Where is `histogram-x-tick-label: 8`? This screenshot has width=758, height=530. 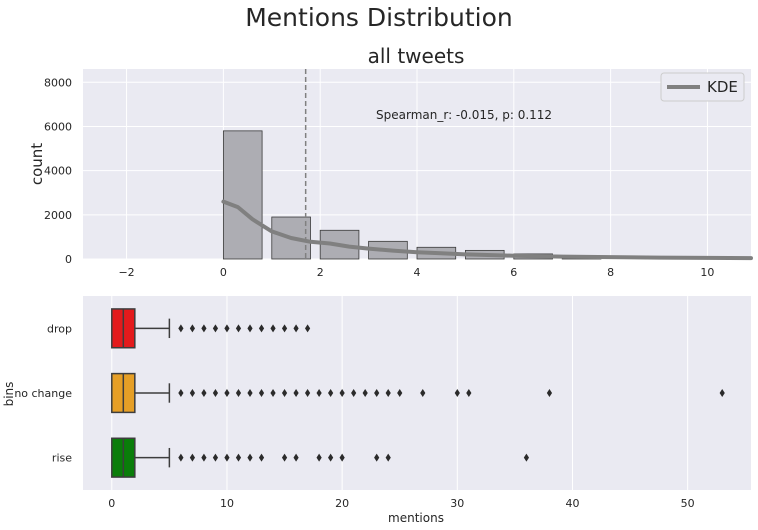
histogram-x-tick-label: 8 is located at coordinates (610, 272).